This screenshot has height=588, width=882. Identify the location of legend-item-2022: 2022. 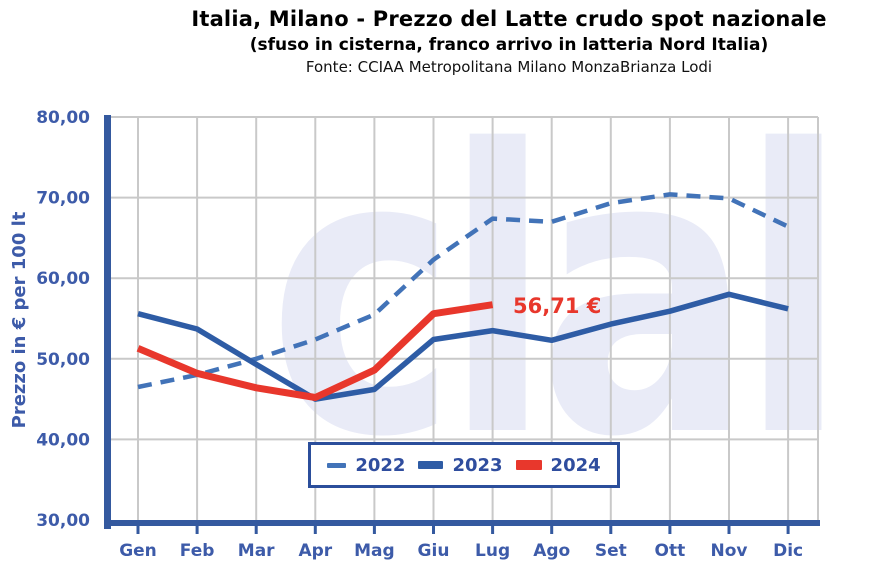
(366, 465).